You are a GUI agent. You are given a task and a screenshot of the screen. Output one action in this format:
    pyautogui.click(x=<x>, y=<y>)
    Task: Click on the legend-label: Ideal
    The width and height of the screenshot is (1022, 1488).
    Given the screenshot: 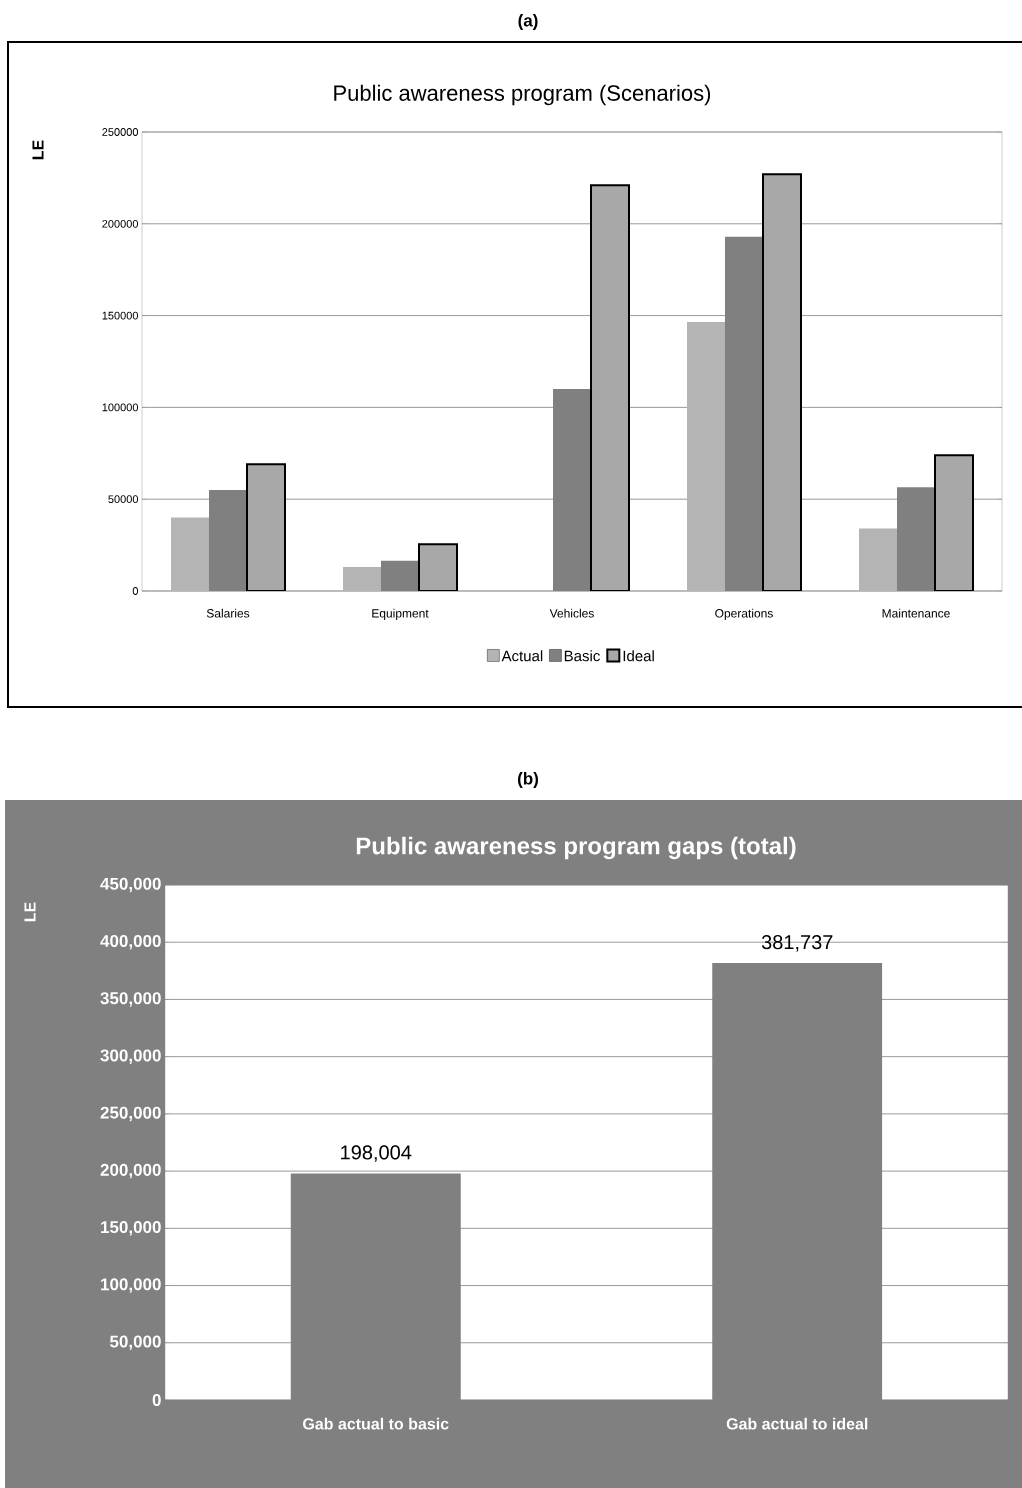 What is the action you would take?
    pyautogui.click(x=638, y=656)
    